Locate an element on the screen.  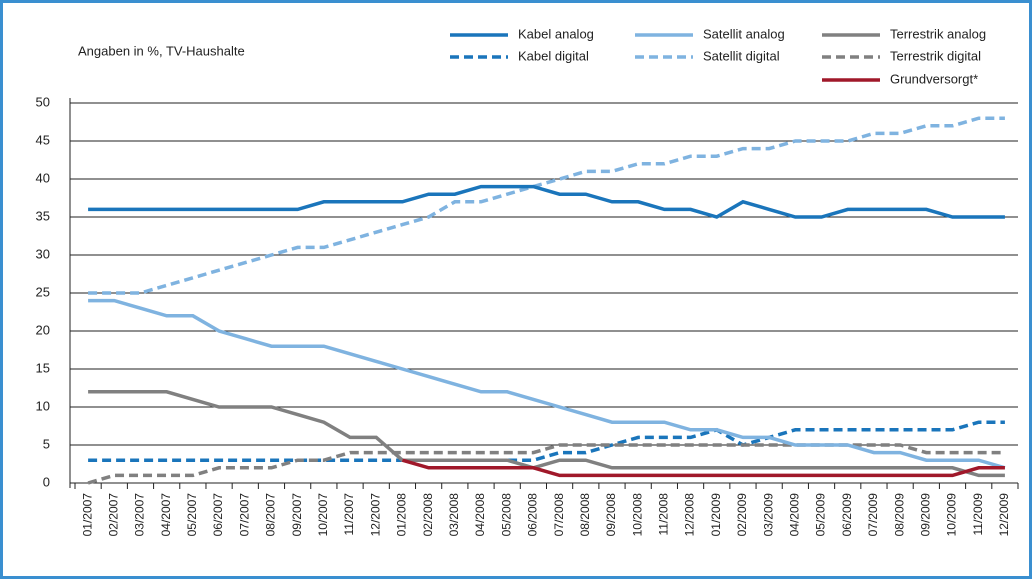
y-tick-label: 40 is located at coordinates (43, 177).